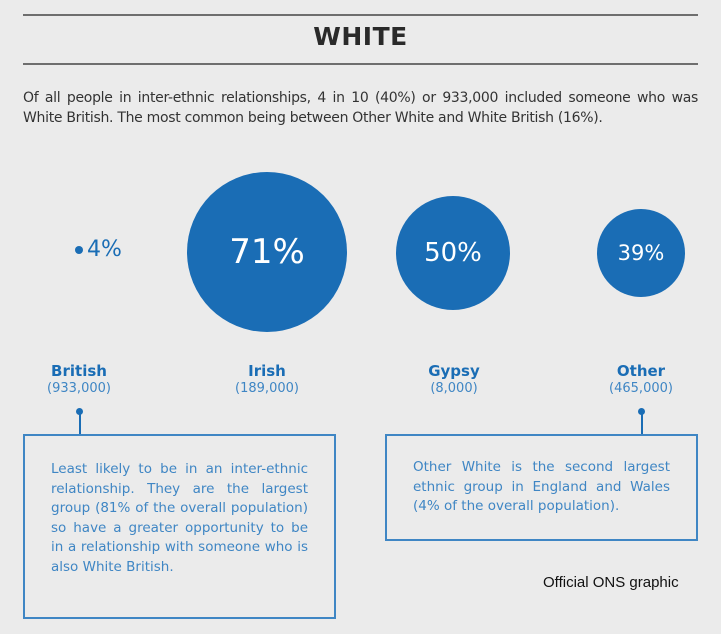  I want to click on other-connector-line, so click(642, 423).